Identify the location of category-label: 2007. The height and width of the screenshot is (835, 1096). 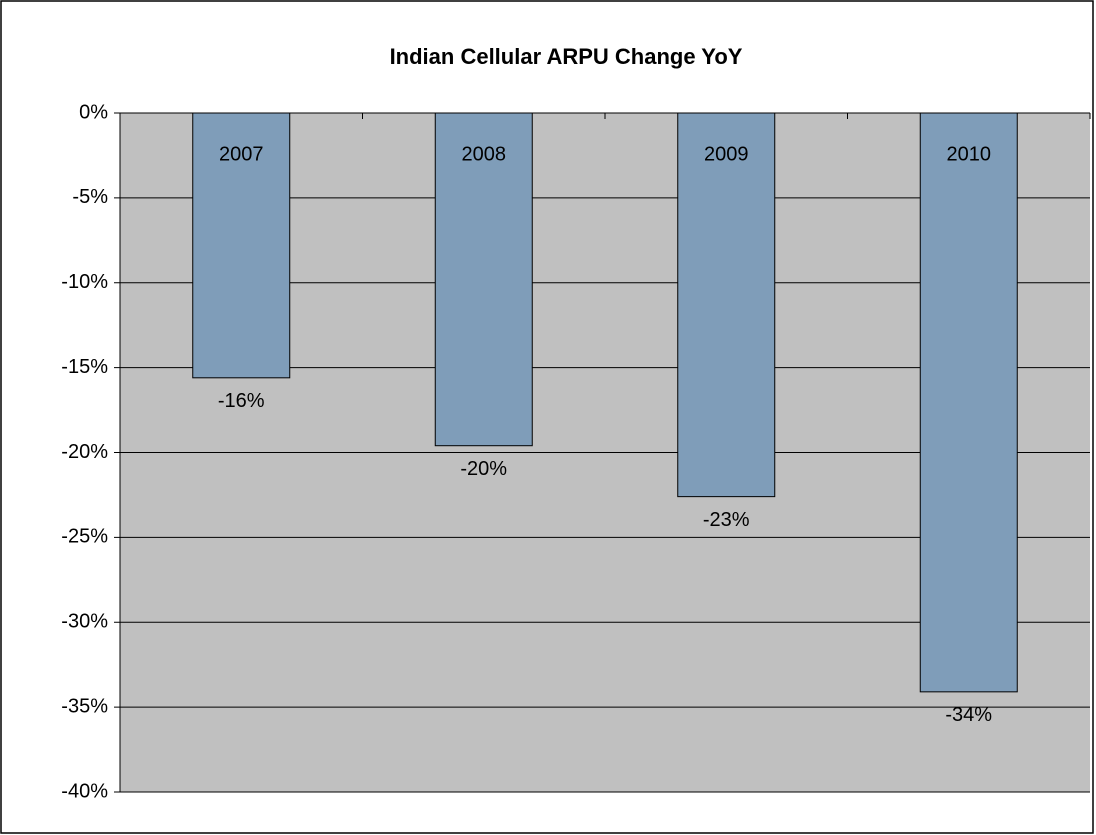
(241, 154).